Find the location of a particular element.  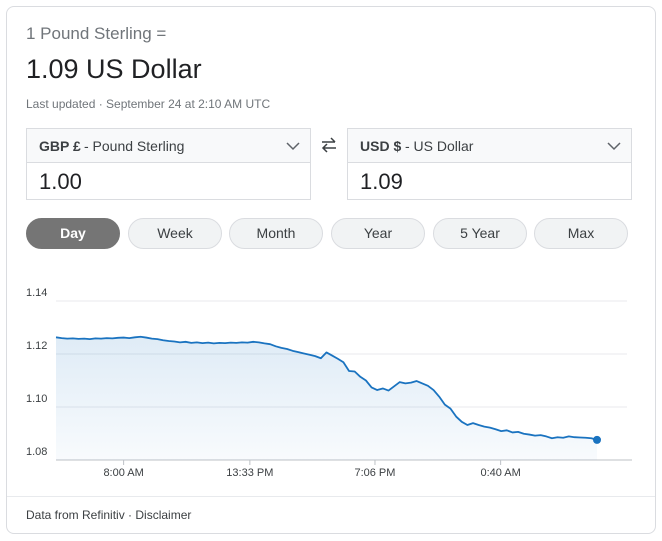

range-tab: Week is located at coordinates (175, 233).